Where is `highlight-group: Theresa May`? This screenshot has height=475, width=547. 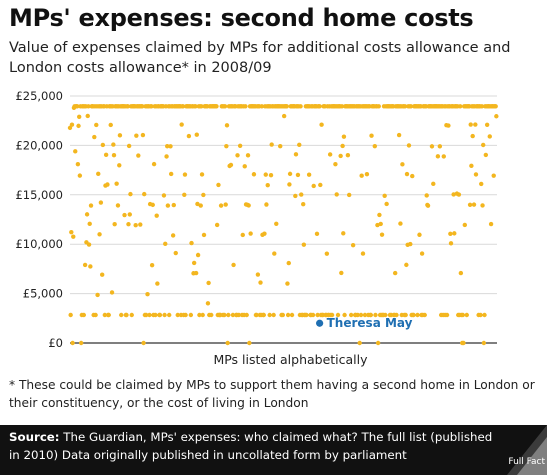 highlight-group: Theresa May is located at coordinates (364, 323).